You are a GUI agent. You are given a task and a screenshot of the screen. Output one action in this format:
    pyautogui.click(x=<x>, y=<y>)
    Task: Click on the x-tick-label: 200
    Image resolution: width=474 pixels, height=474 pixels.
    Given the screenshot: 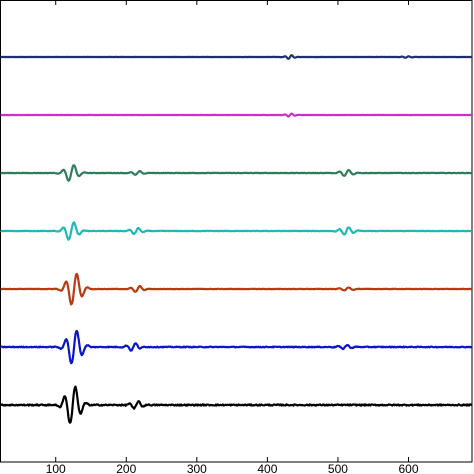 What is the action you would take?
    pyautogui.click(x=126, y=468)
    